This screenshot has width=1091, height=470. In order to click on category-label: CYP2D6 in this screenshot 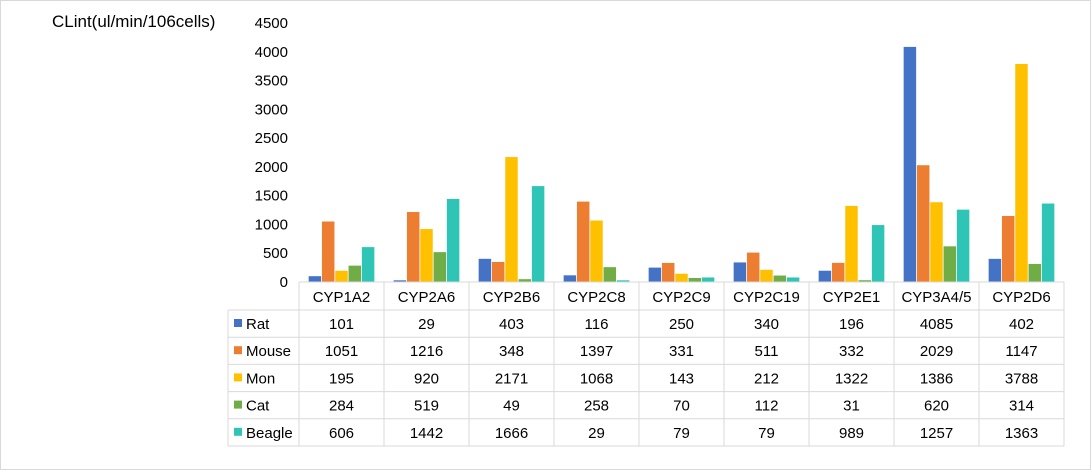, I will do `click(1021, 297)`.